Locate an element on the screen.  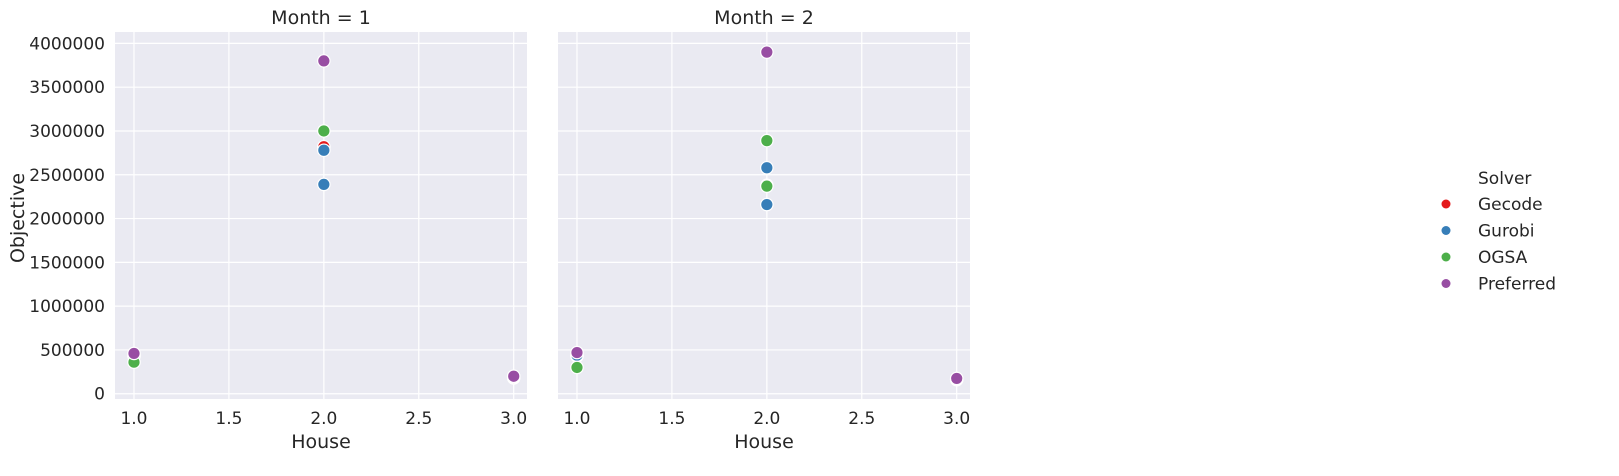
y-tick-label: 1500000 is located at coordinates (67, 263).